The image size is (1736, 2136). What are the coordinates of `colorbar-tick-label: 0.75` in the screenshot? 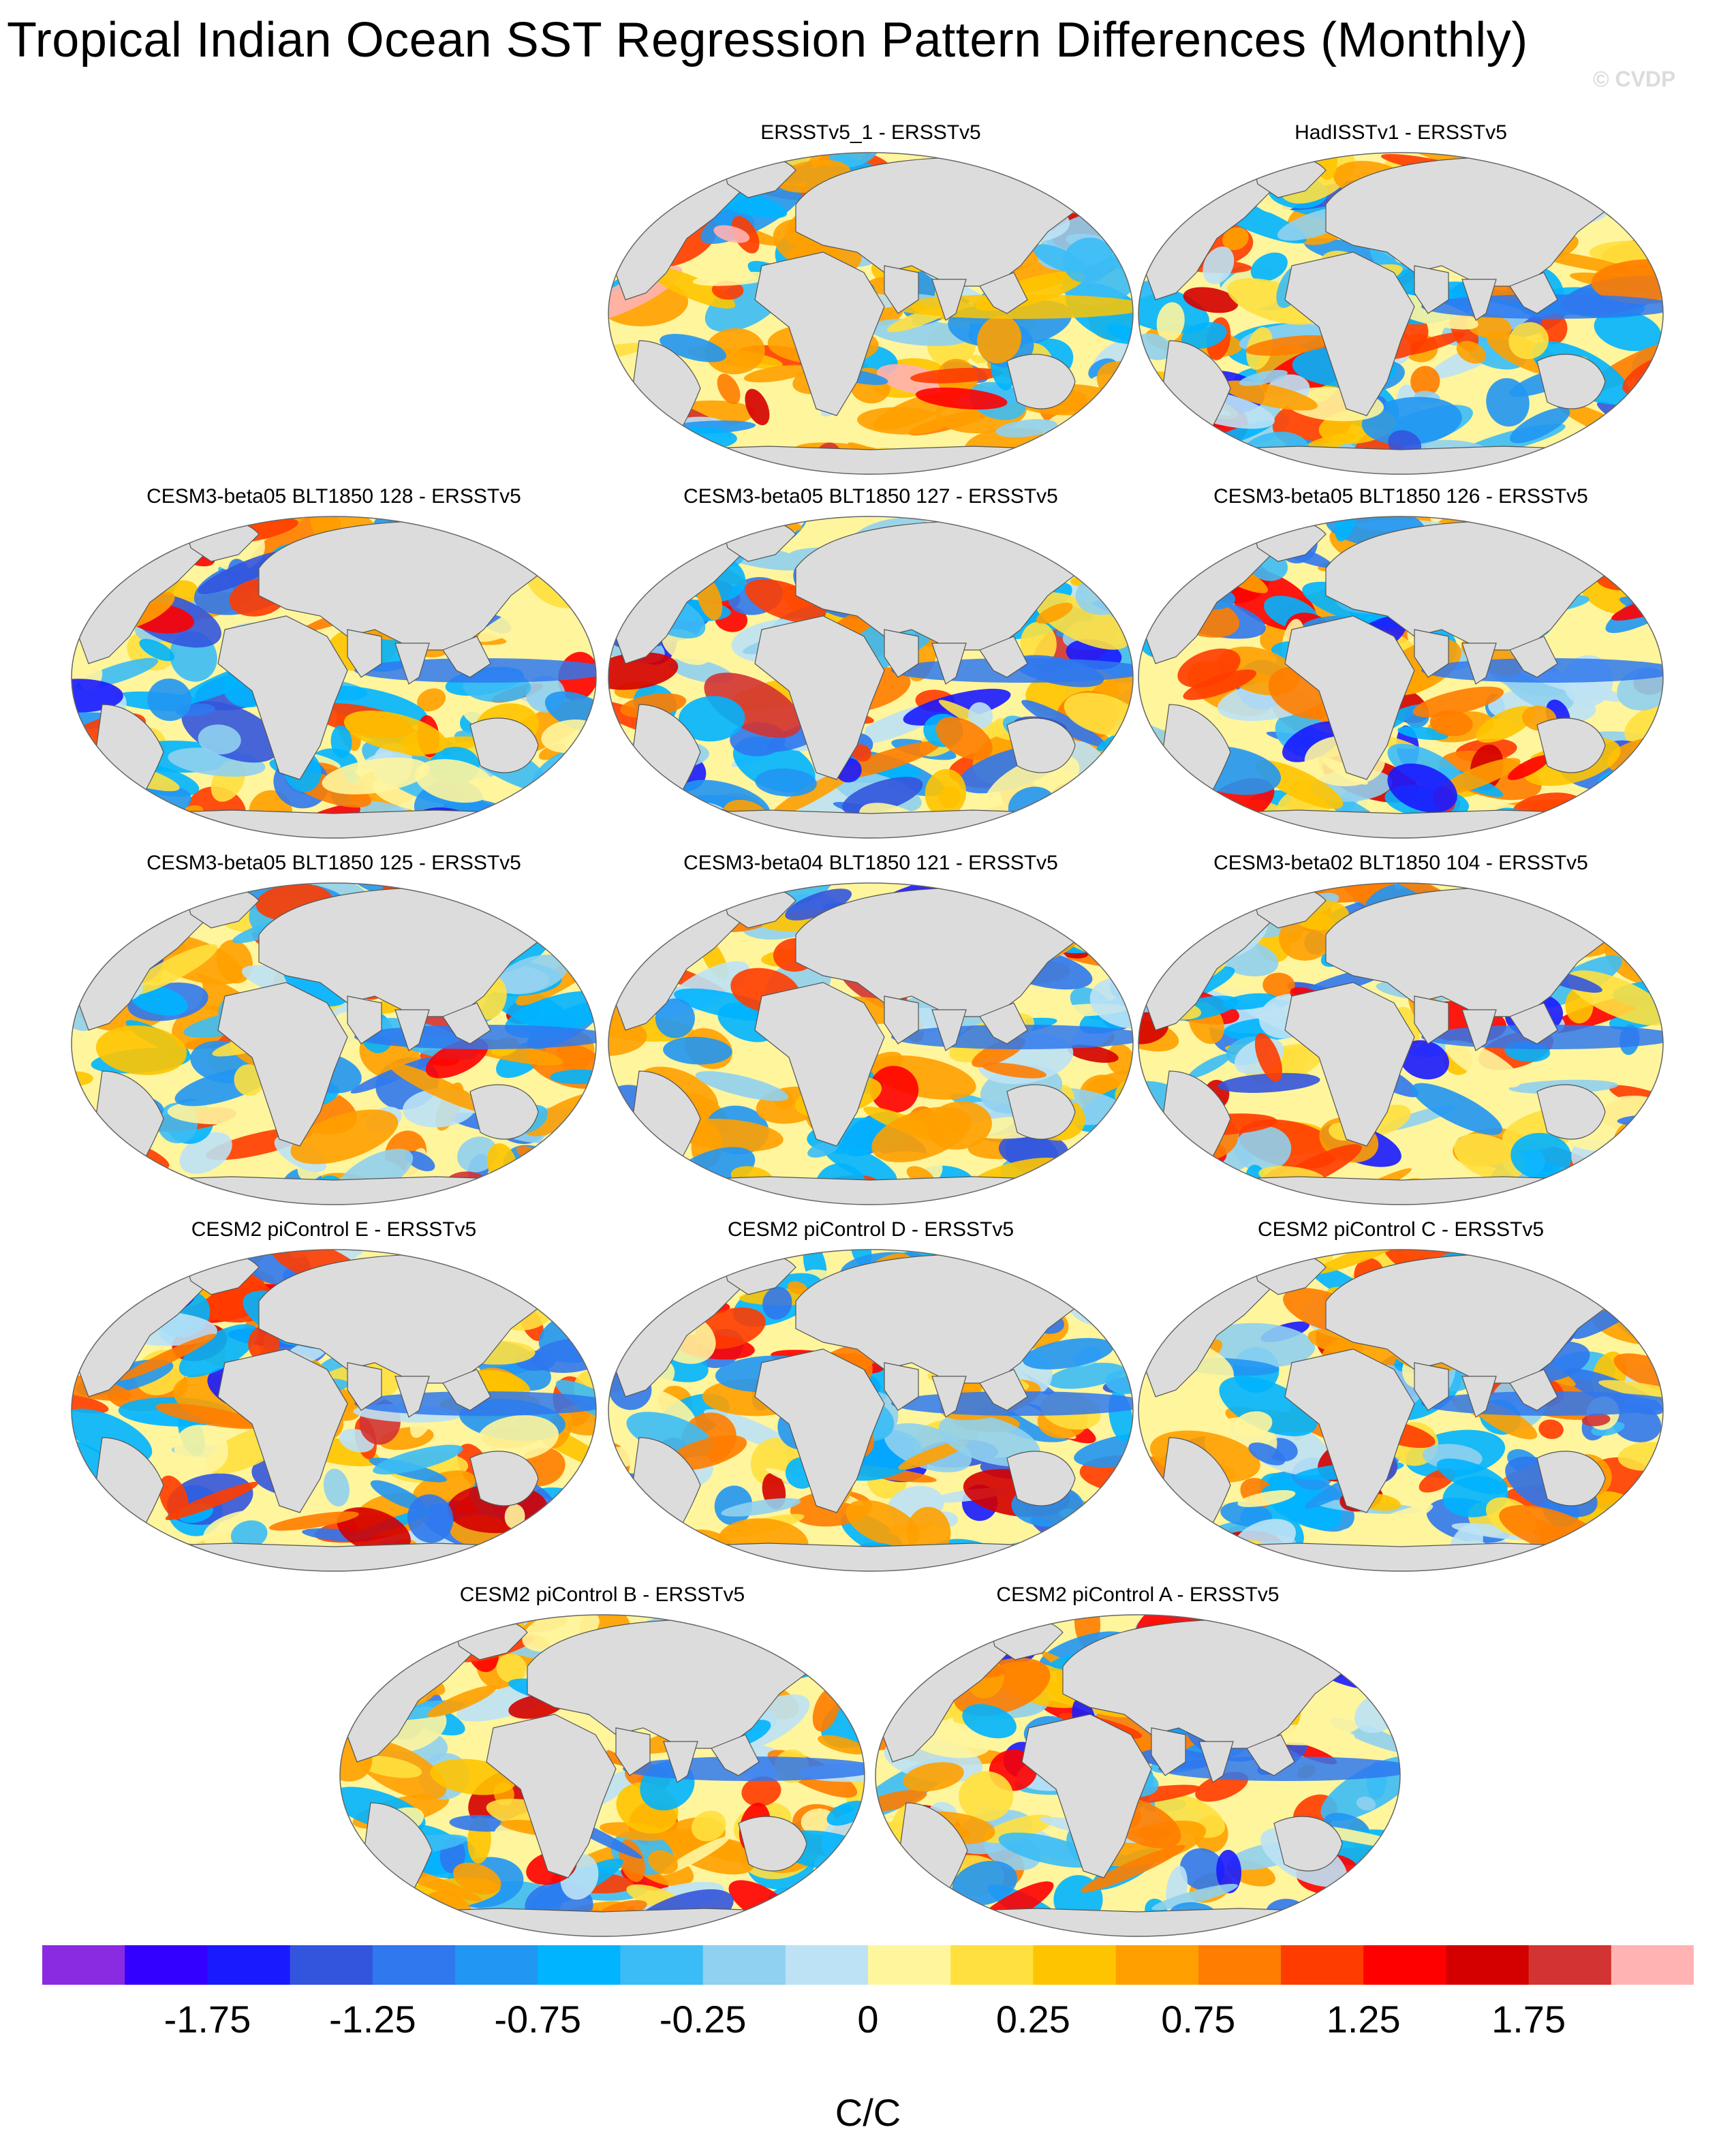 It's located at (1198, 2019).